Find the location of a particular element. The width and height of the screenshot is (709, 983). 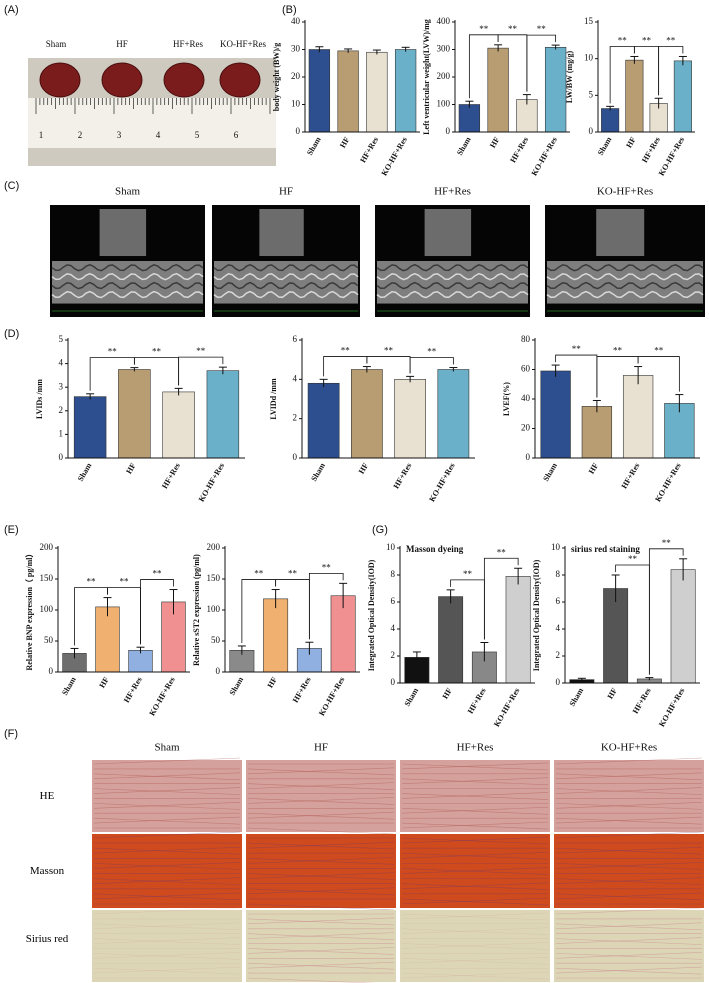

y-tick-label: 15 is located at coordinates (589, 21).